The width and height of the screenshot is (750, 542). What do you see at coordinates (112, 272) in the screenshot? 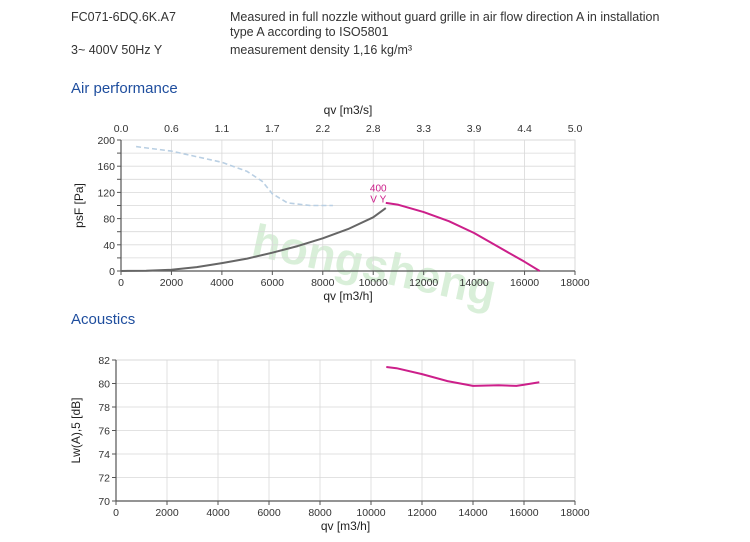
I see `y-tick-label: 0` at bounding box center [112, 272].